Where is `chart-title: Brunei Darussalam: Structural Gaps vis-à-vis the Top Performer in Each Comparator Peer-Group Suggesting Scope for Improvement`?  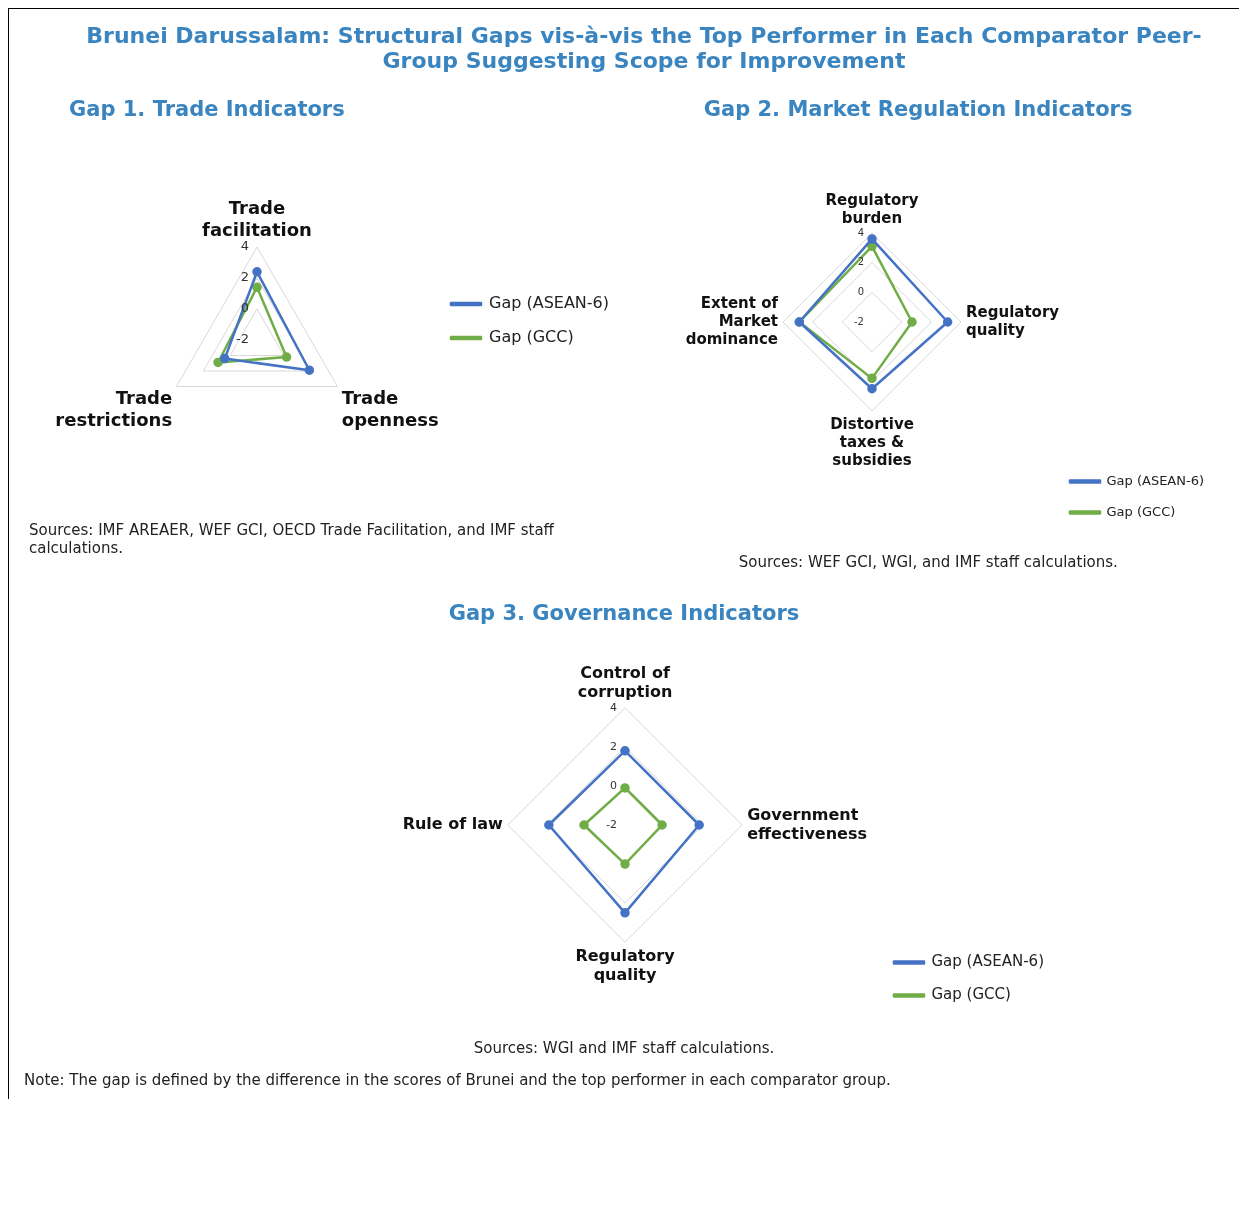 chart-title: Brunei Darussalam: Structural Gaps vis-à-vis the Top Performer in Each Comparator Peer-Group Suggesting Scope for Improvement is located at coordinates (644, 47).